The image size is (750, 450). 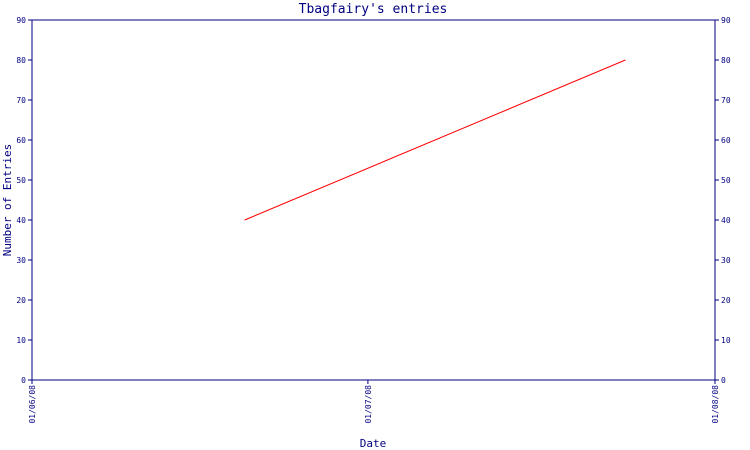 What do you see at coordinates (23, 380) in the screenshot?
I see `y-tick-label: 0` at bounding box center [23, 380].